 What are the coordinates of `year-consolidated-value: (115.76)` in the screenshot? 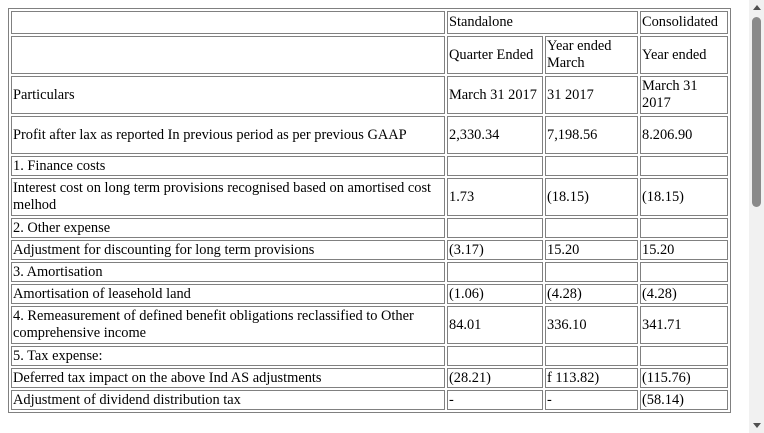 It's located at (684, 378).